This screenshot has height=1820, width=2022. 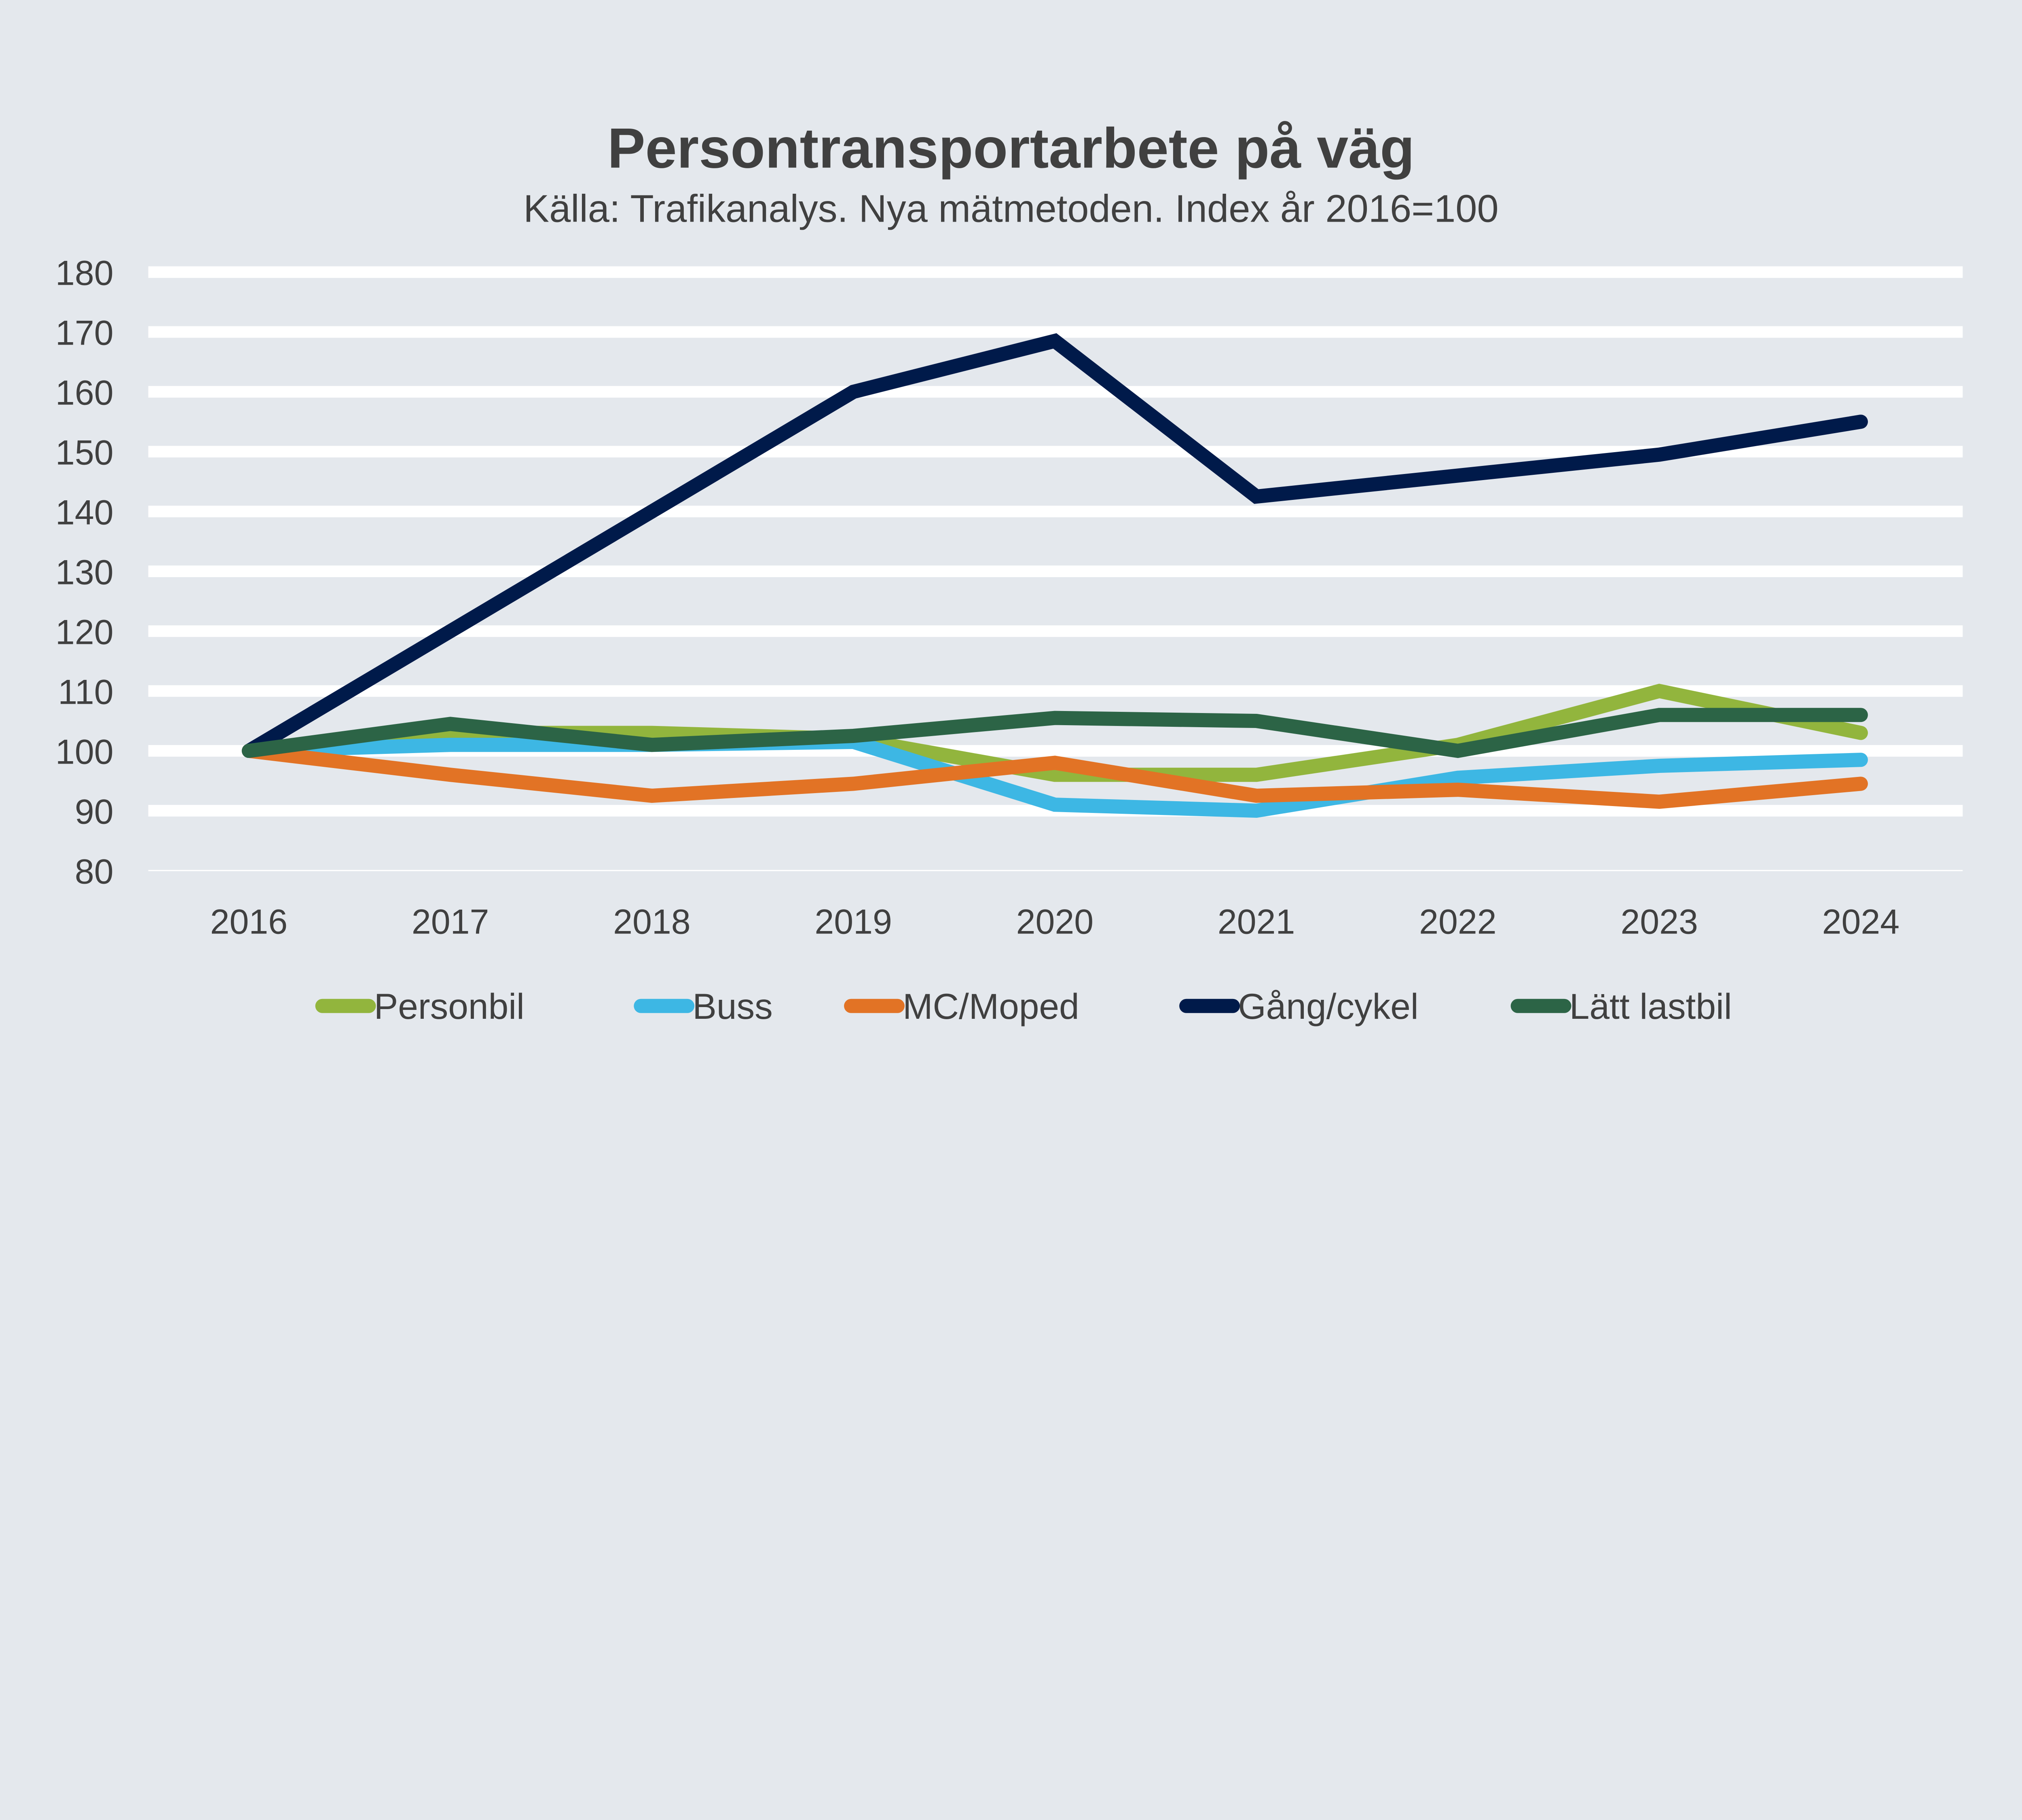 What do you see at coordinates (84, 751) in the screenshot?
I see `y-tick-label: 100` at bounding box center [84, 751].